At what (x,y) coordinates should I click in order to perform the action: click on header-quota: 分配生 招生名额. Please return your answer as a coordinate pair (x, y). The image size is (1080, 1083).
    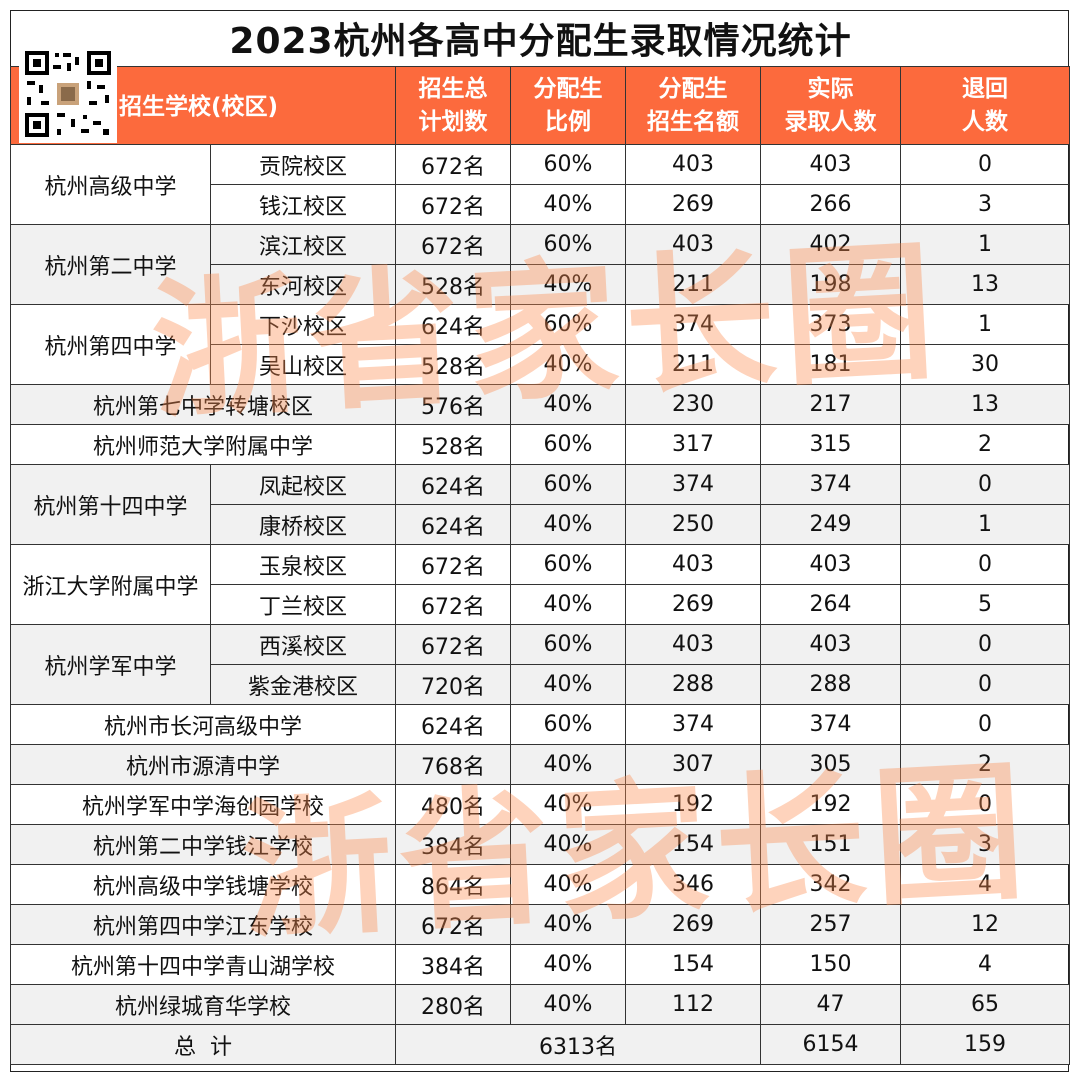
    Looking at the image, I should click on (693, 105).